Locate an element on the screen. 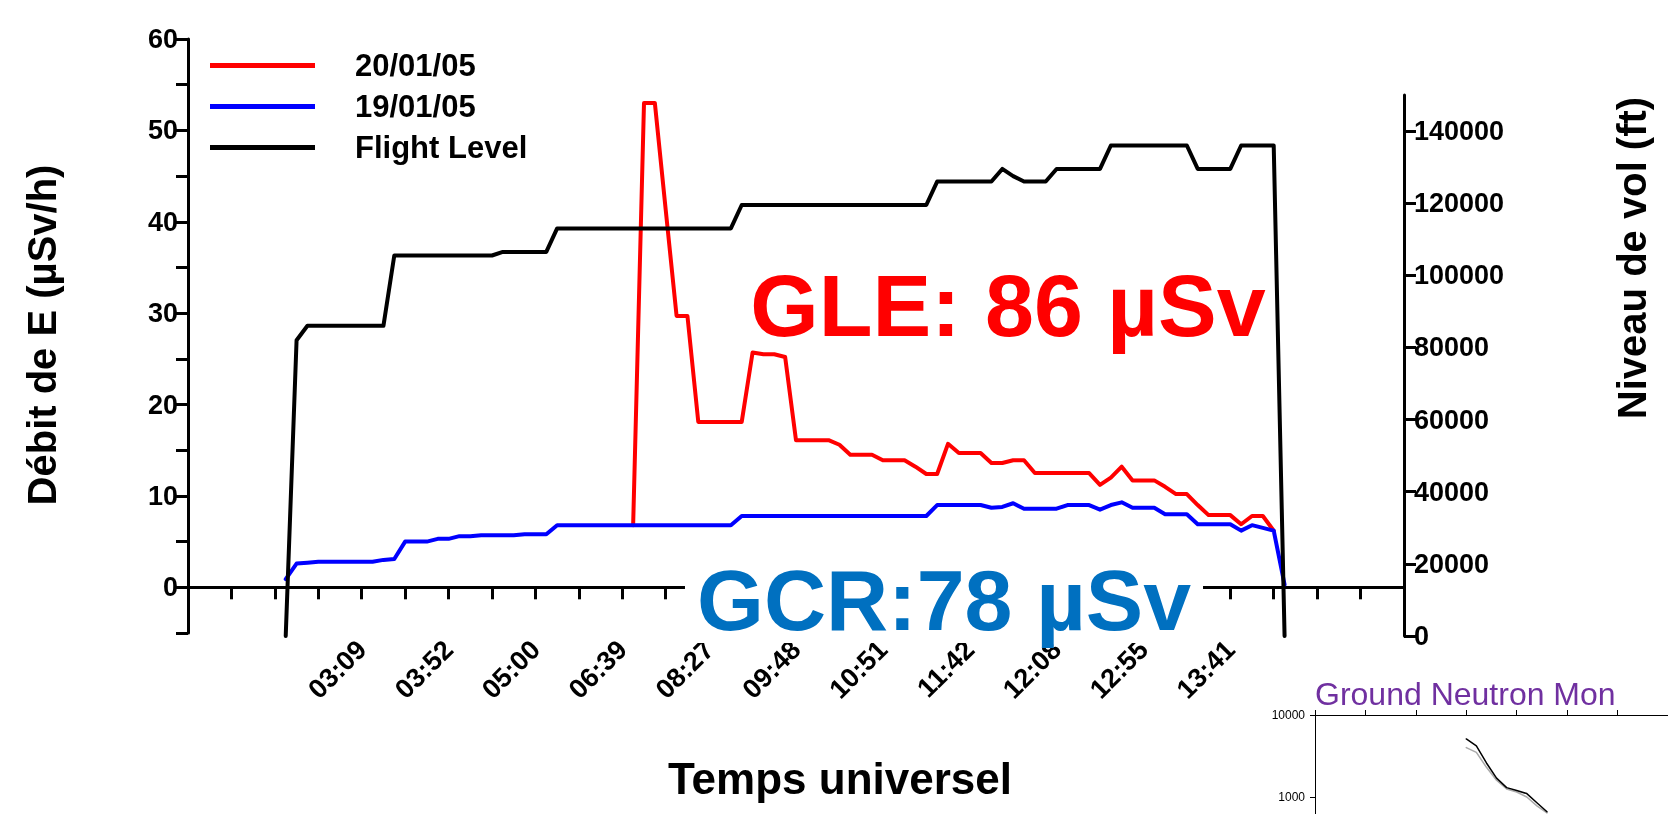 The width and height of the screenshot is (1668, 814). legend-label: 20/01/05 is located at coordinates (415, 65).